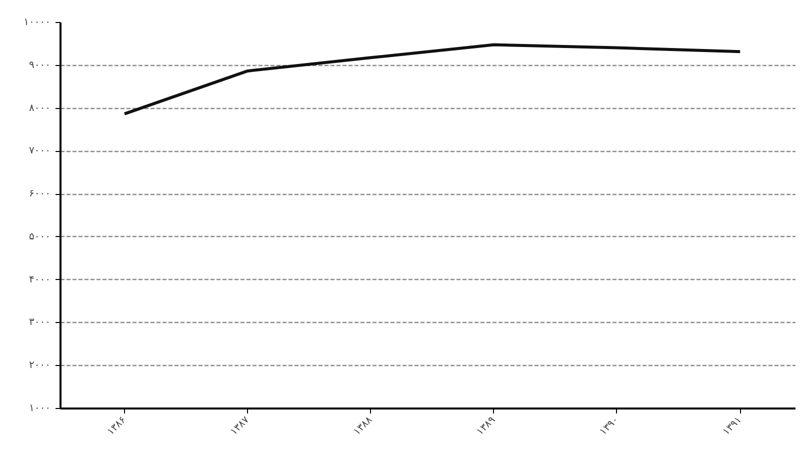 The image size is (800, 450). Describe the element at coordinates (39, 366) in the screenshot. I see `y-tick-label: ۲۰۰۰` at that location.